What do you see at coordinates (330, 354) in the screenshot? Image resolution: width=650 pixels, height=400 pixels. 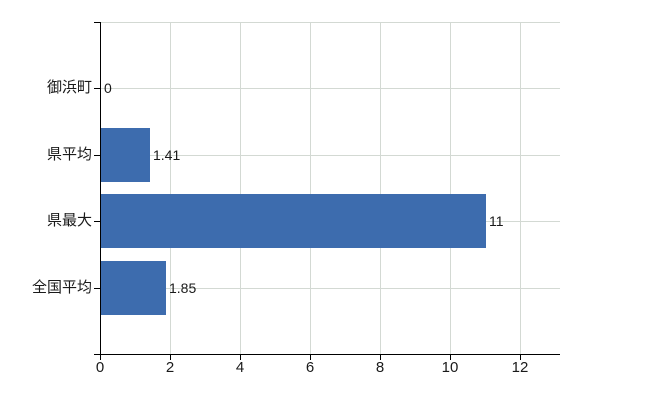 I see `x-axis` at bounding box center [330, 354].